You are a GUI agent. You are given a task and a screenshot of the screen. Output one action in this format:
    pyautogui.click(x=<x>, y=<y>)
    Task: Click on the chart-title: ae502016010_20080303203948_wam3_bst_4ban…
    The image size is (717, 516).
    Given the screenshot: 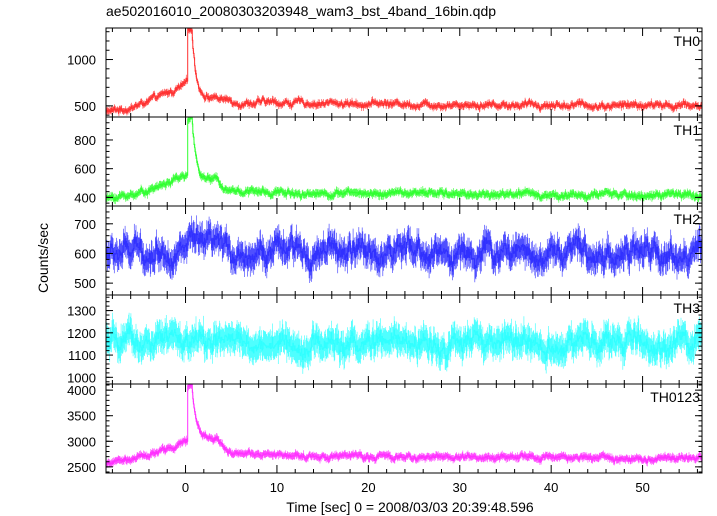 What is the action you would take?
    pyautogui.click(x=301, y=11)
    